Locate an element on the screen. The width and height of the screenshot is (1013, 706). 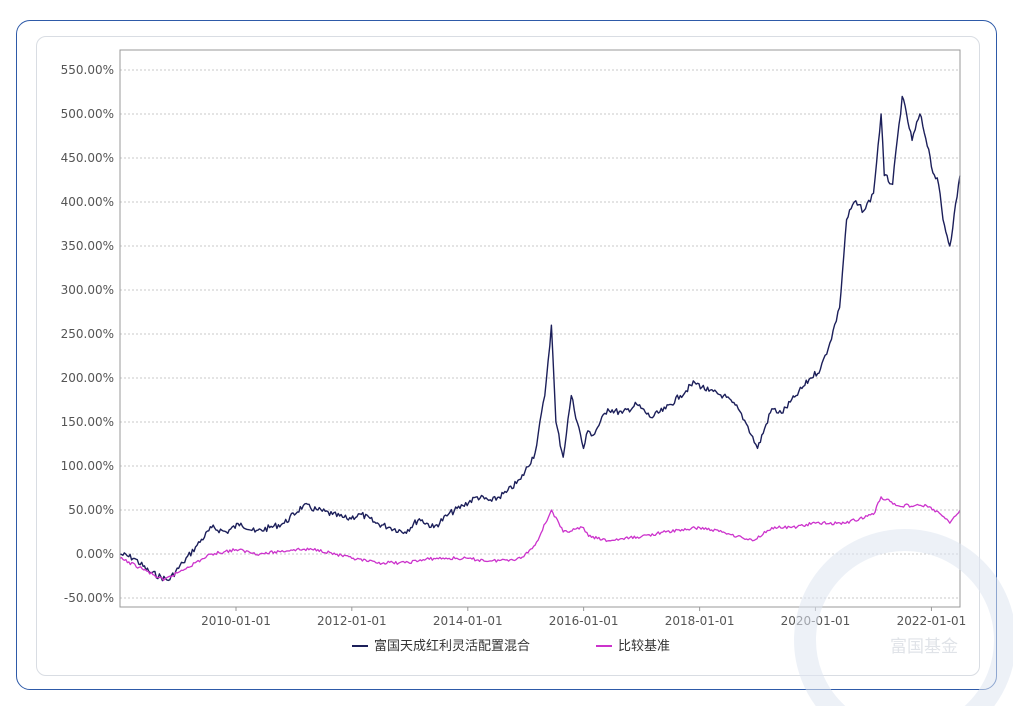
y-tick-label: 400.00% is located at coordinates (87, 202).